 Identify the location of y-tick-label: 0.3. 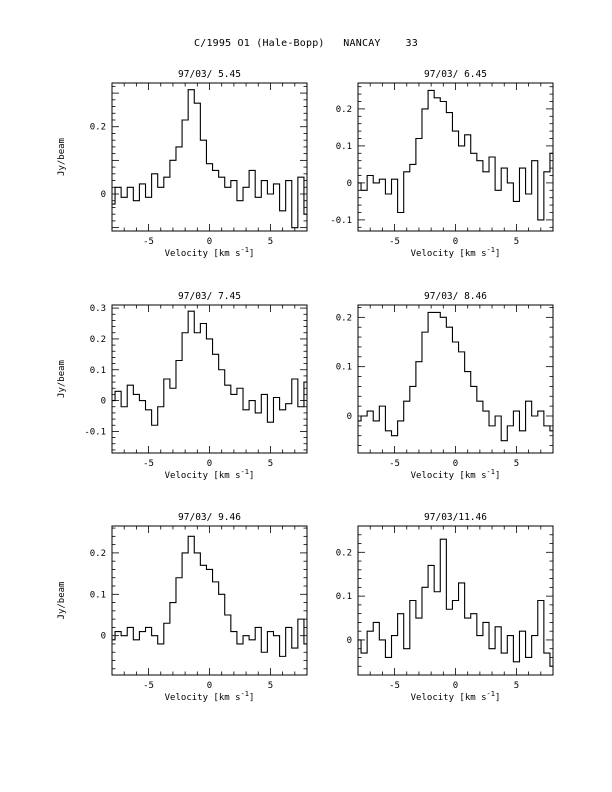
(98, 309).